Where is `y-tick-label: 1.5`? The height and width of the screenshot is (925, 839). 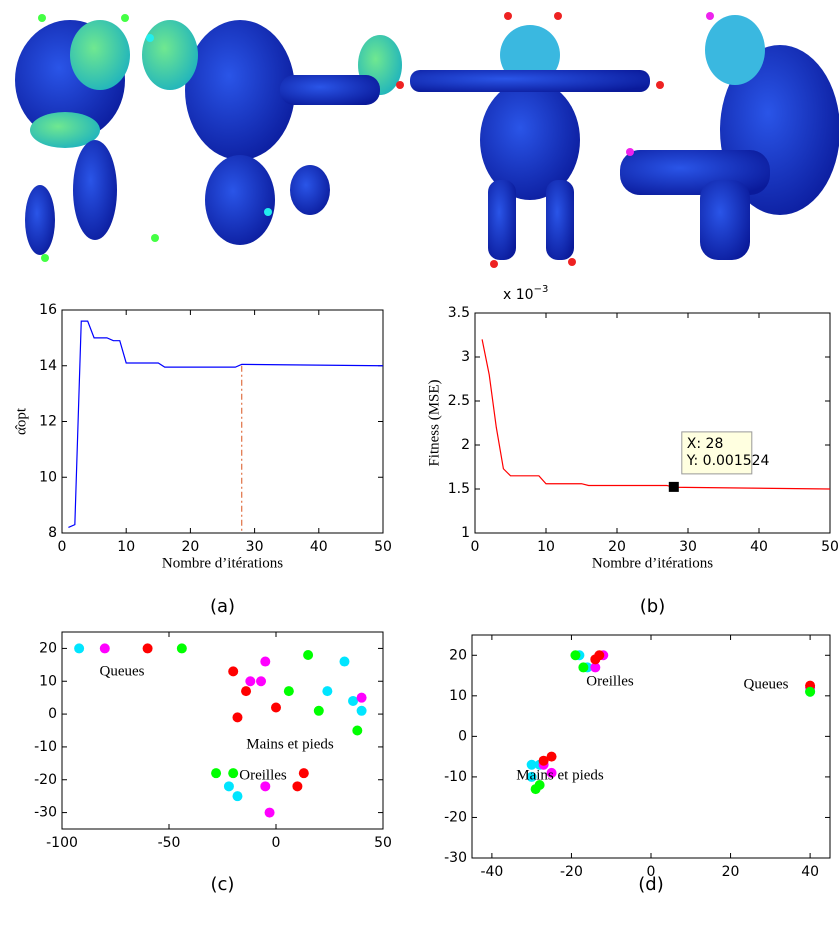
y-tick-label: 1.5 is located at coordinates (459, 489).